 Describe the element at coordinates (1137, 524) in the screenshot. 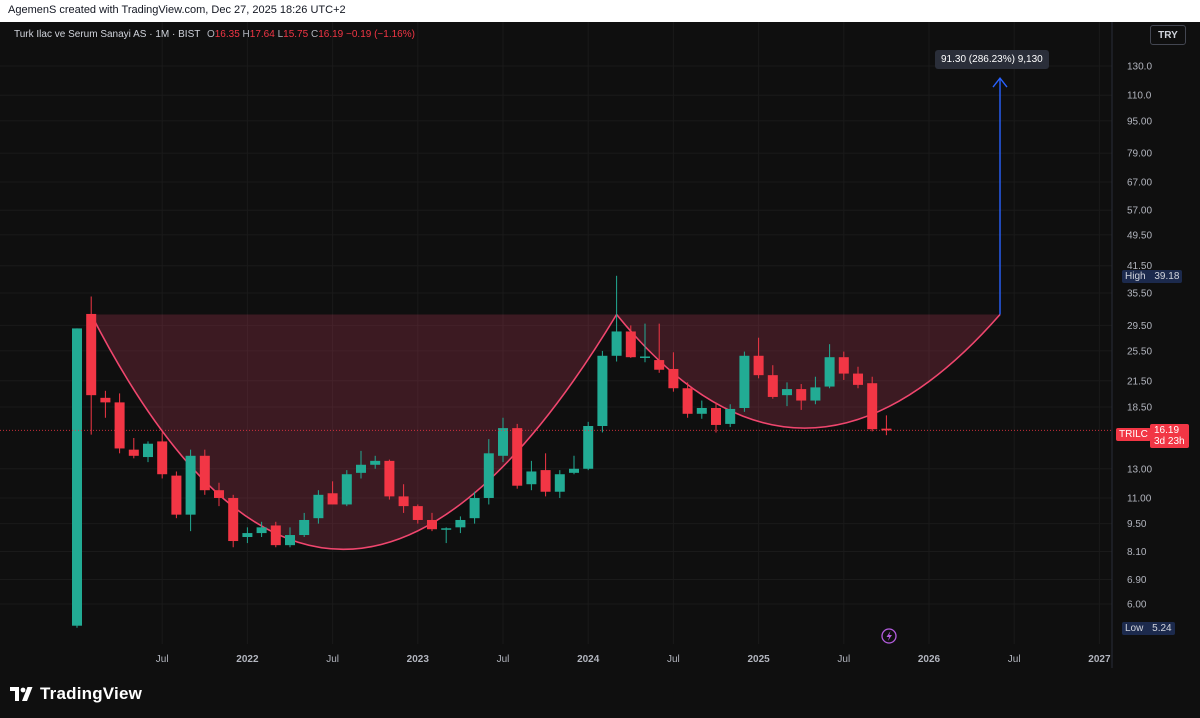

I see `y-tick-label: 9.50` at that location.